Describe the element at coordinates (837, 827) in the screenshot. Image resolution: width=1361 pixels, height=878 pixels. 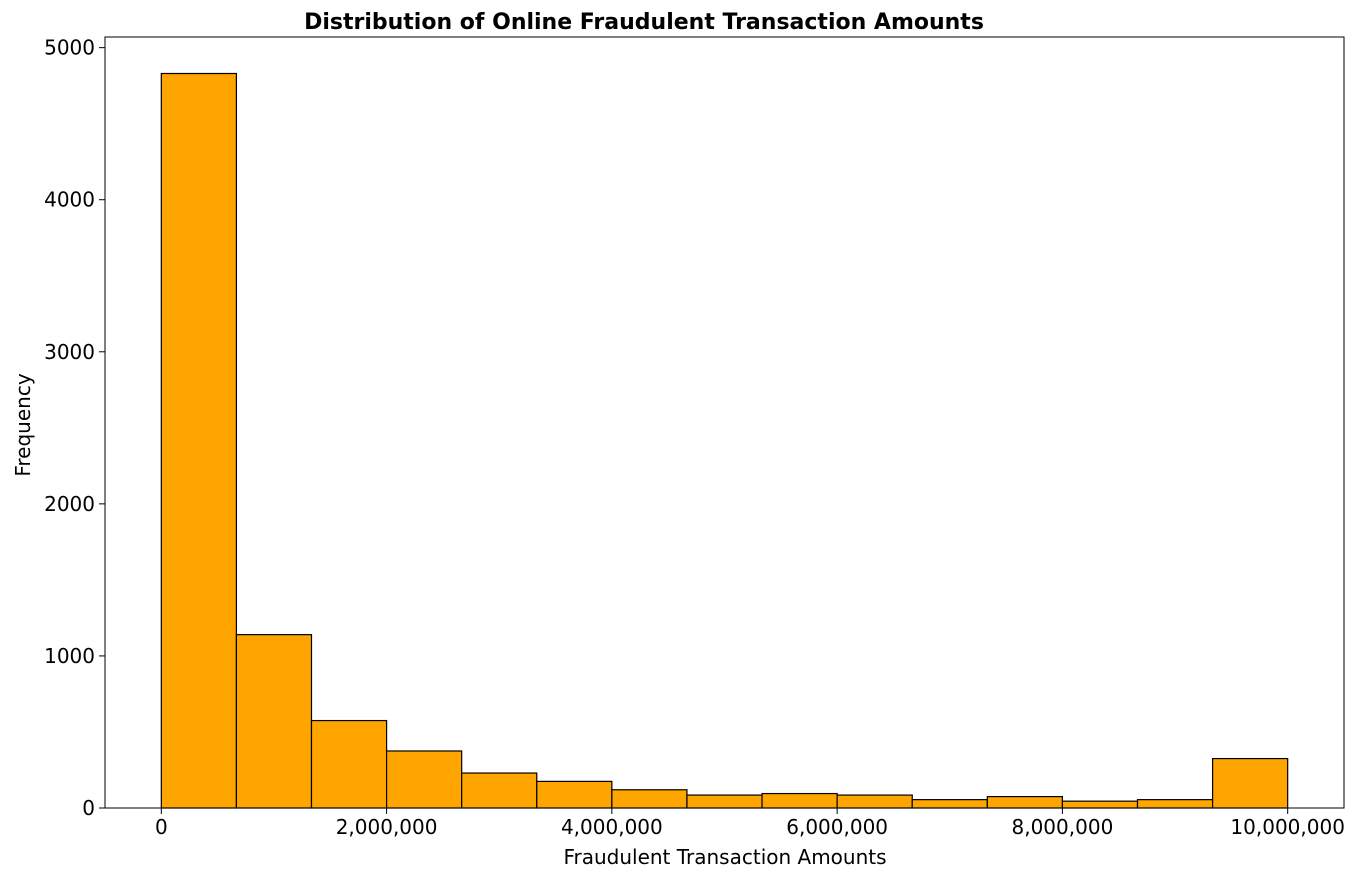
I see `x-tick-label: 6,000,000` at that location.